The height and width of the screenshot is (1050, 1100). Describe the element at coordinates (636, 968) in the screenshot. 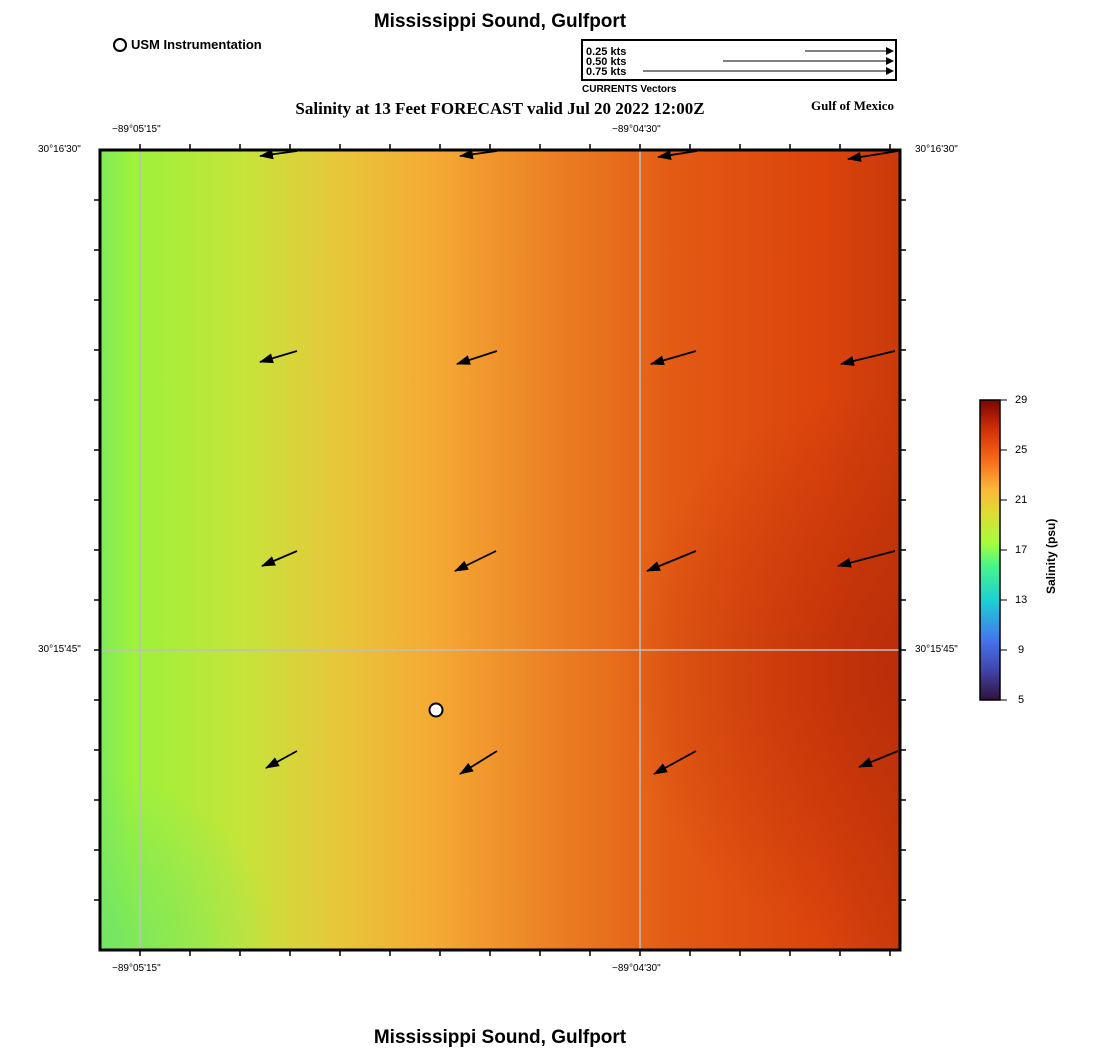

I see `lon-tick-label-bottom: −89°04'30"` at that location.